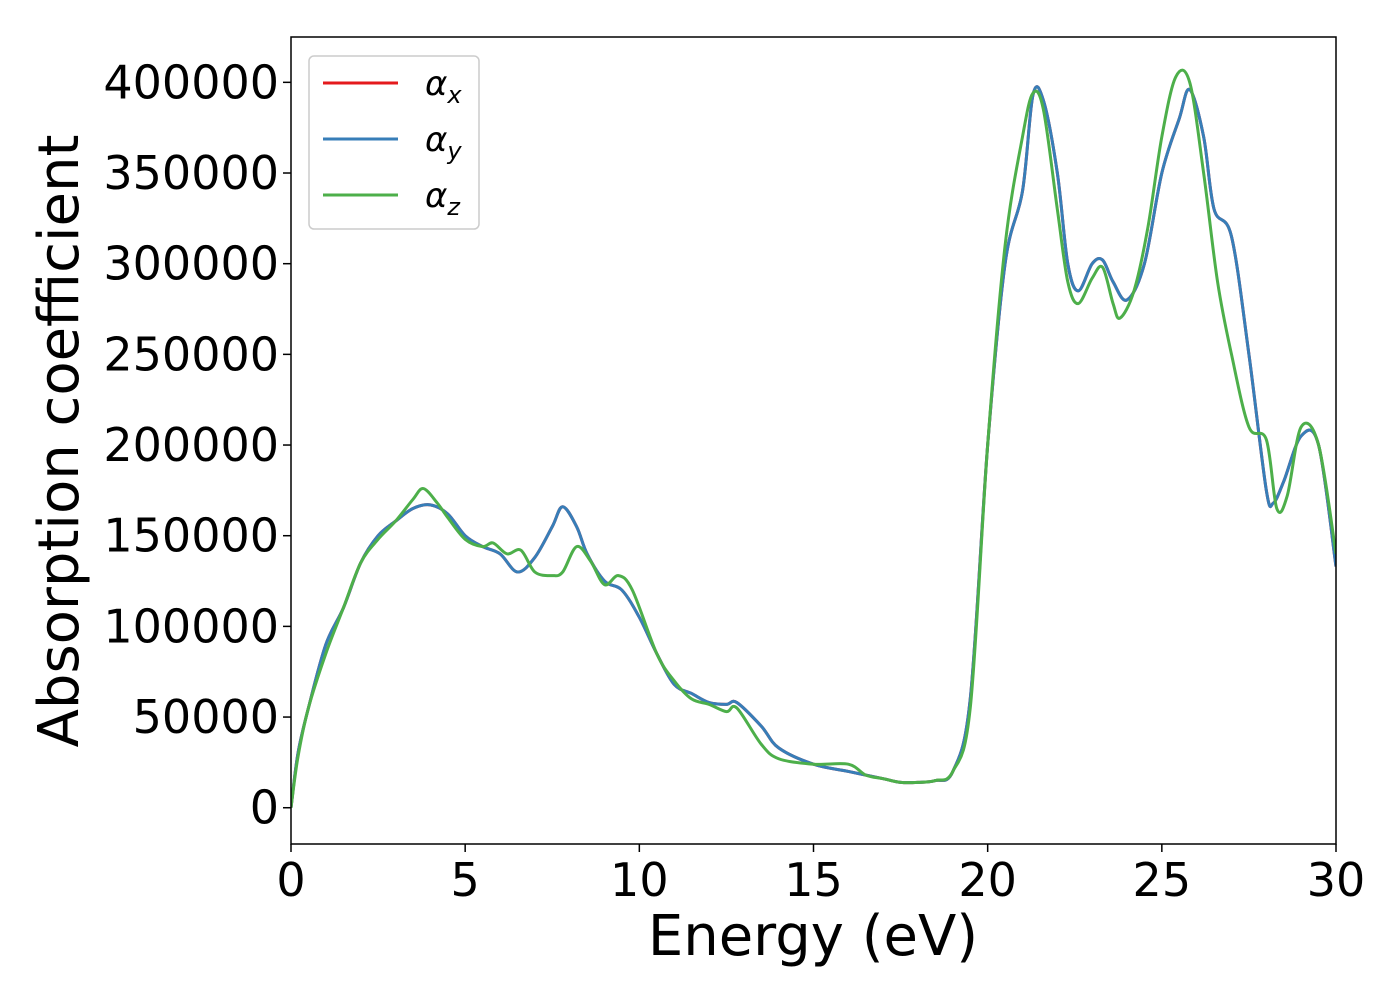 The image size is (1400, 1004). What do you see at coordinates (290, 880) in the screenshot?
I see `x-tick-label: 0` at bounding box center [290, 880].